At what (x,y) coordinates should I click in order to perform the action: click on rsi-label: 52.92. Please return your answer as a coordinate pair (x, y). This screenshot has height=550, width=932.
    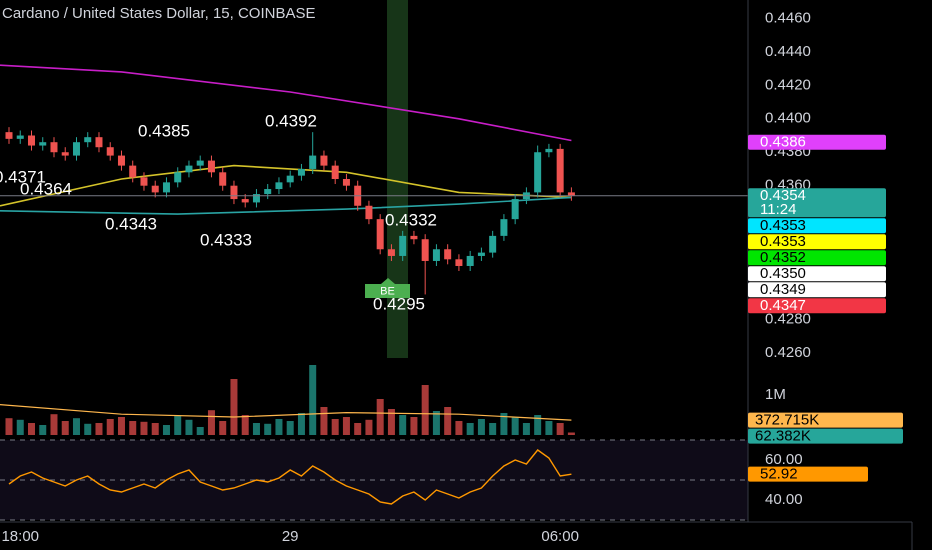
    Looking at the image, I should click on (779, 474).